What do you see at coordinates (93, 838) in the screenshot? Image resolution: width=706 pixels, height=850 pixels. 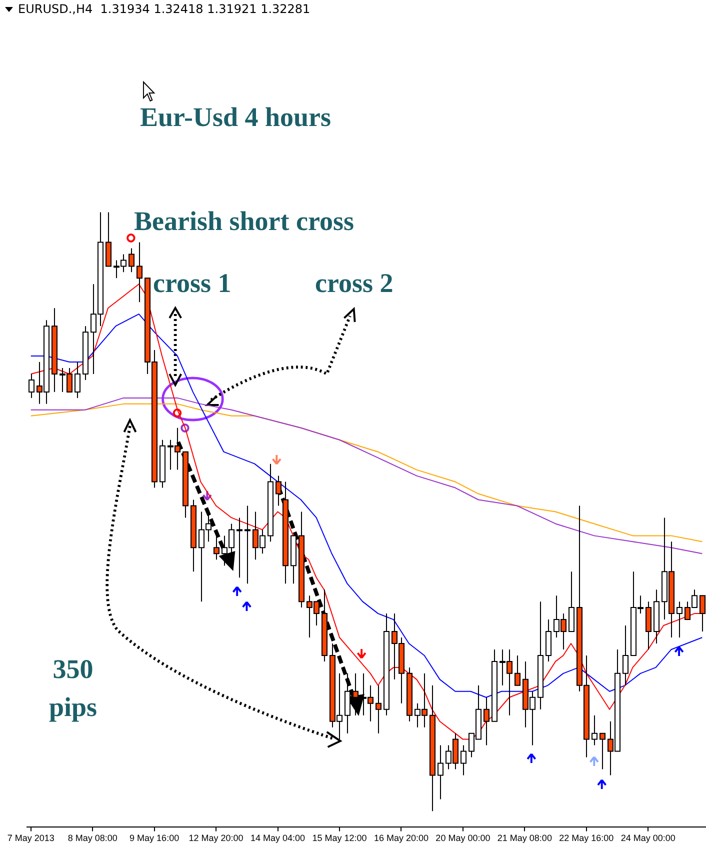 I see `x-tick-label: 8 May 08:00` at bounding box center [93, 838].